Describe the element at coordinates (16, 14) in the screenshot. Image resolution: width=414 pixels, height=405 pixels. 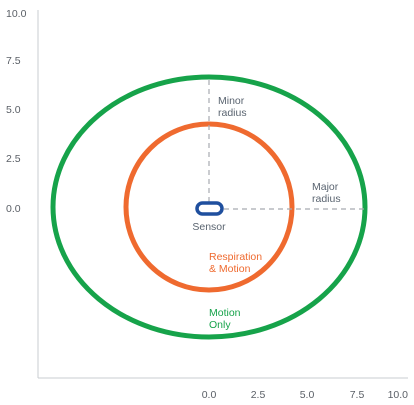
I see `y-tick-label: 10.0` at that location.